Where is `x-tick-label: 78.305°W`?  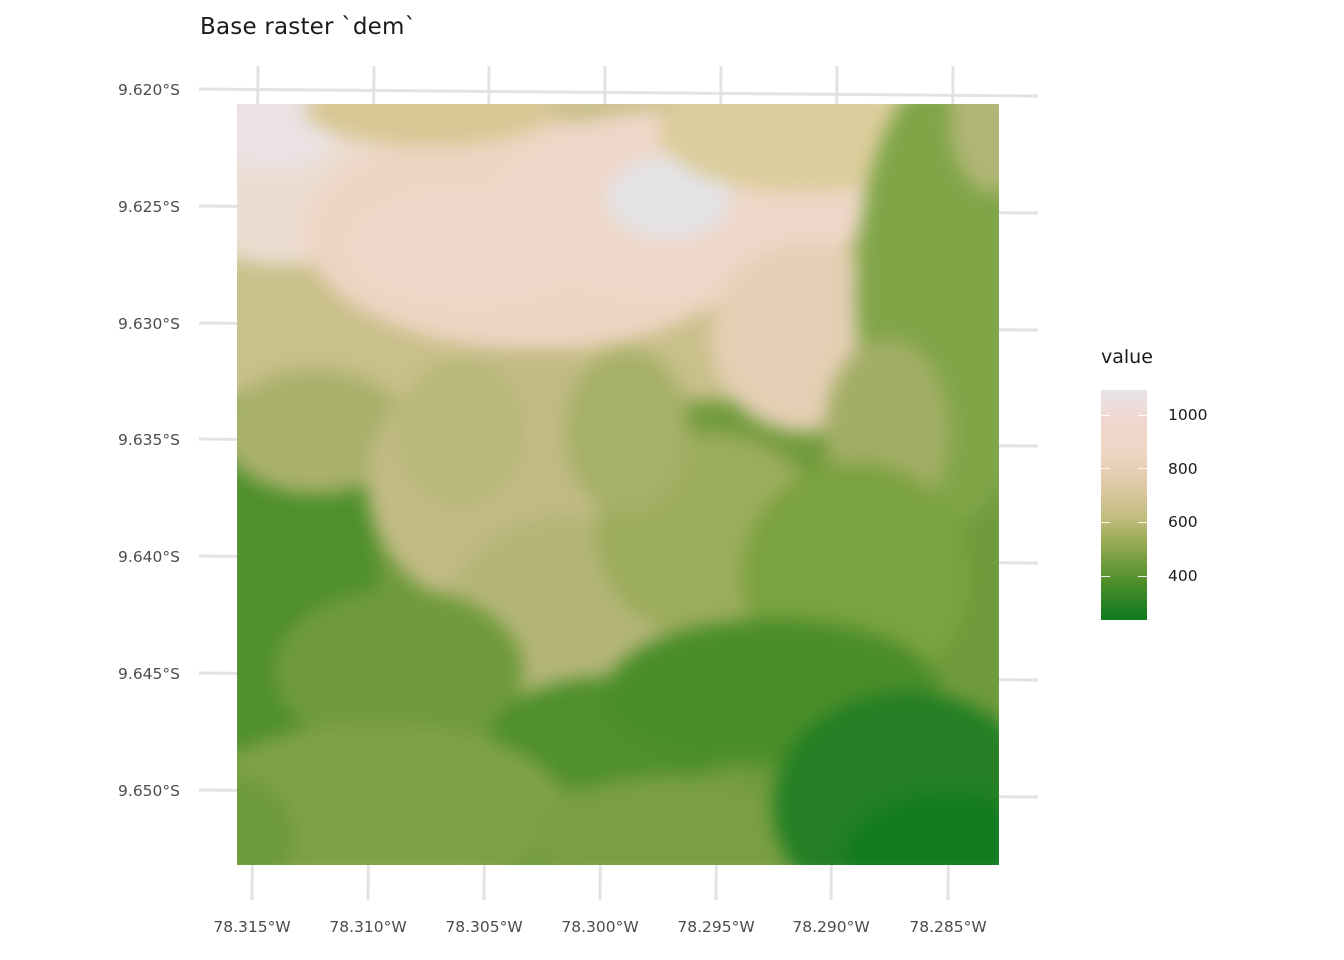
x-tick-label: 78.305°W is located at coordinates (484, 927).